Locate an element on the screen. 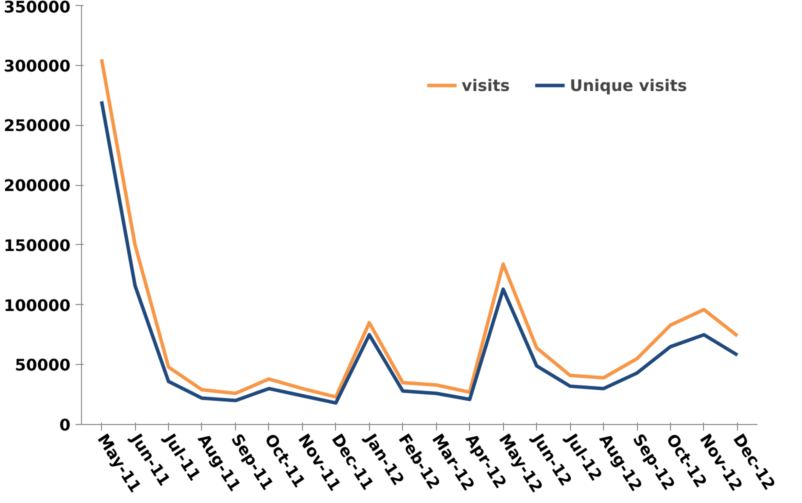 Image resolution: width=802 pixels, height=503 pixels. y-tick-label: 50000 is located at coordinates (42, 365).